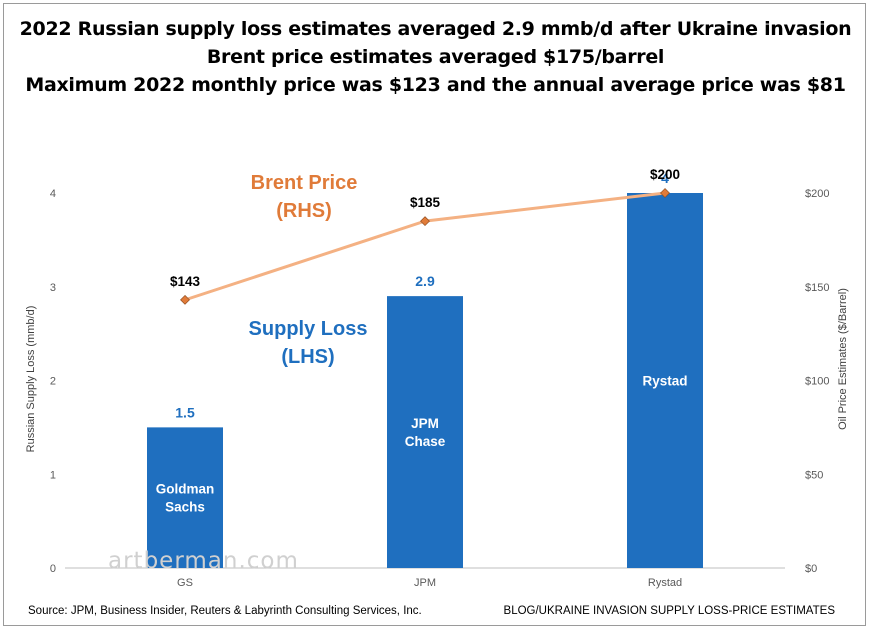 The width and height of the screenshot is (871, 631). What do you see at coordinates (817, 194) in the screenshot?
I see `y2-tick-label: $200` at bounding box center [817, 194].